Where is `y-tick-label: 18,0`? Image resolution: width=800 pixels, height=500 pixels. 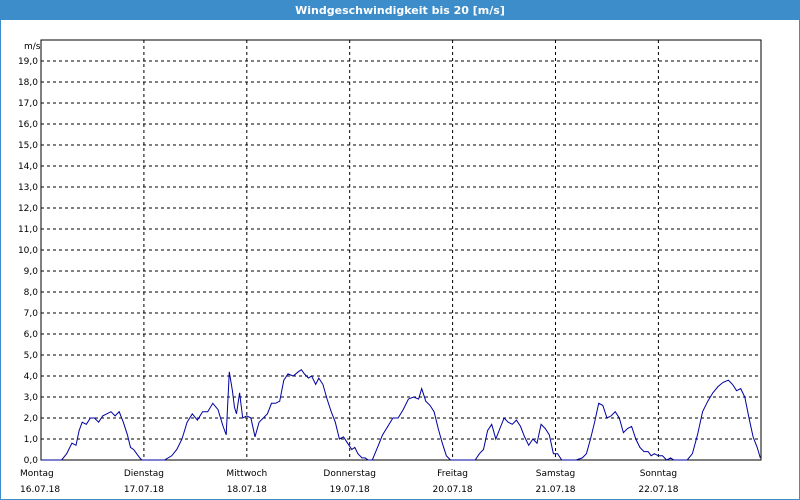 y-tick-label: 18,0 is located at coordinates (28, 83).